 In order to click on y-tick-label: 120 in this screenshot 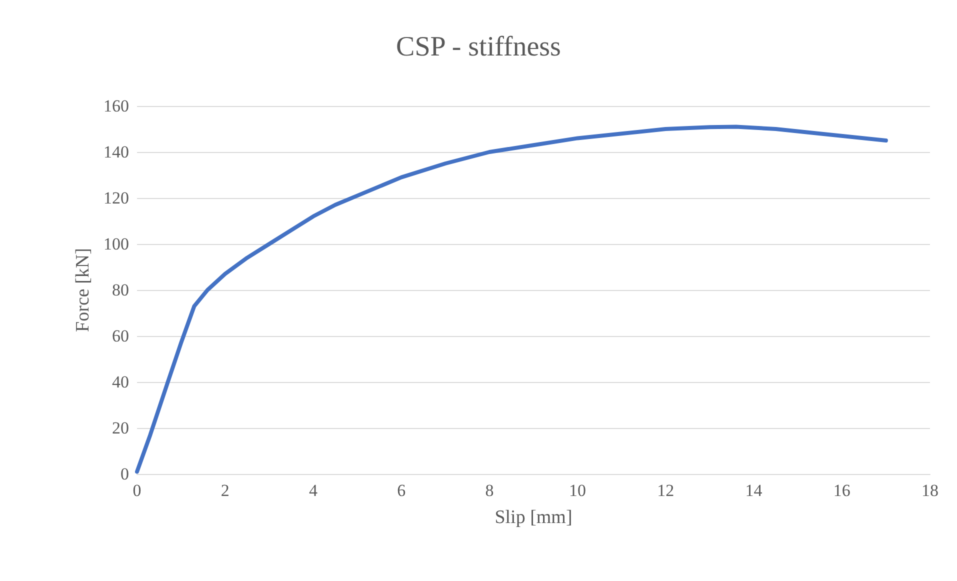, I will do `click(116, 198)`.